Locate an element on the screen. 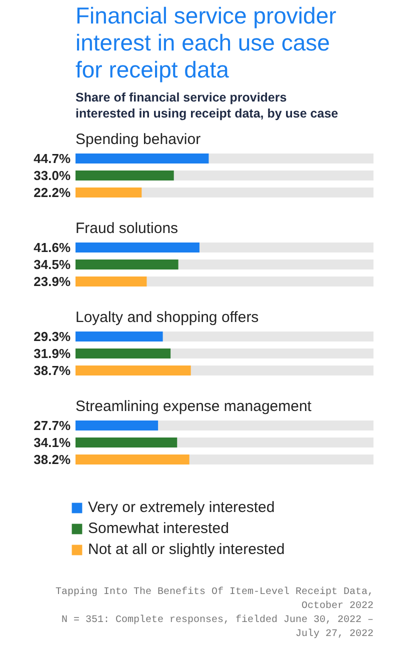  legend-label: Not at all or slightly interested is located at coordinates (186, 549).